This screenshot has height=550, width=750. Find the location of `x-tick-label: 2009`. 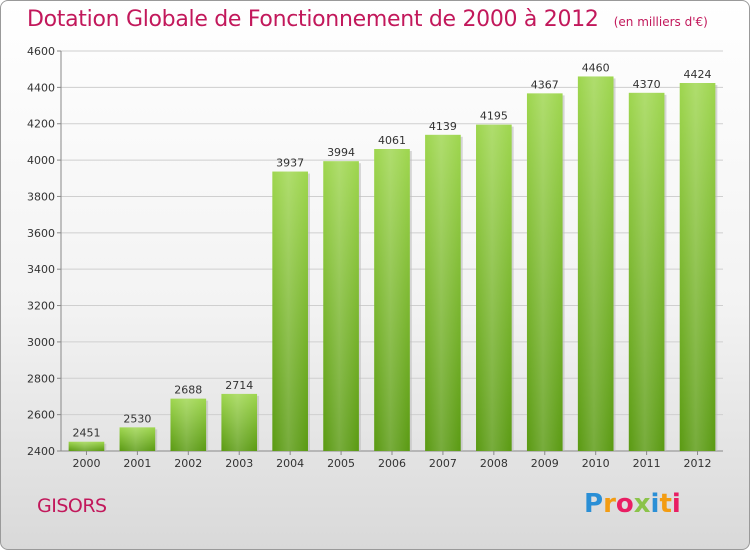

x-tick-label: 2009 is located at coordinates (545, 463).